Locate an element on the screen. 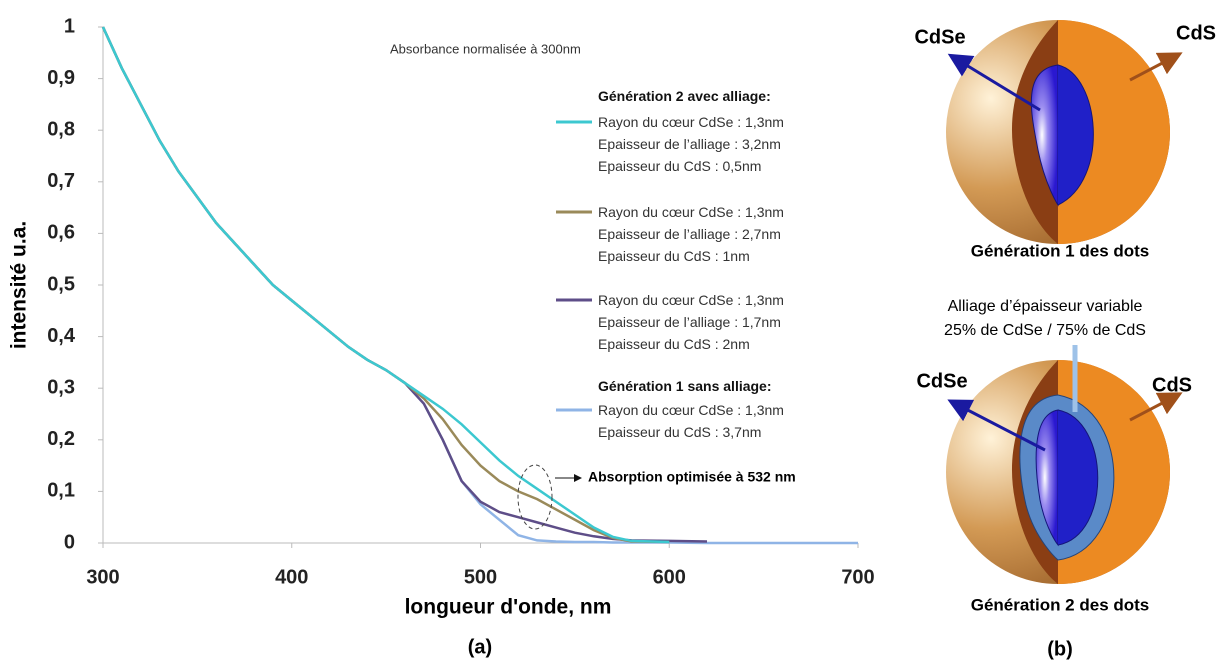  x-tick-label: 500 is located at coordinates (480, 577).